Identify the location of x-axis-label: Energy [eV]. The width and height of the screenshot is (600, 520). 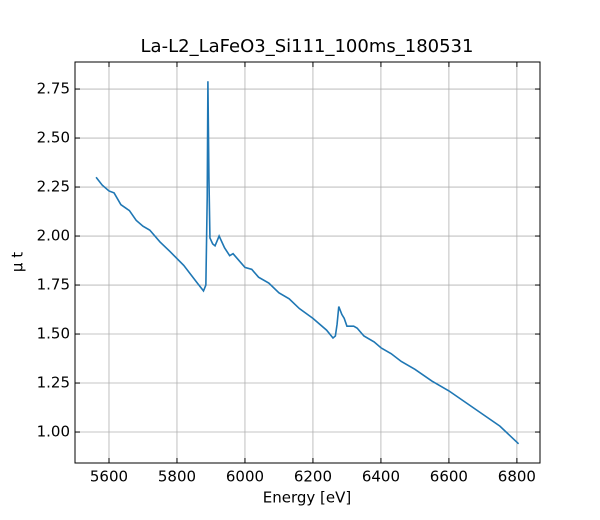
(307, 498).